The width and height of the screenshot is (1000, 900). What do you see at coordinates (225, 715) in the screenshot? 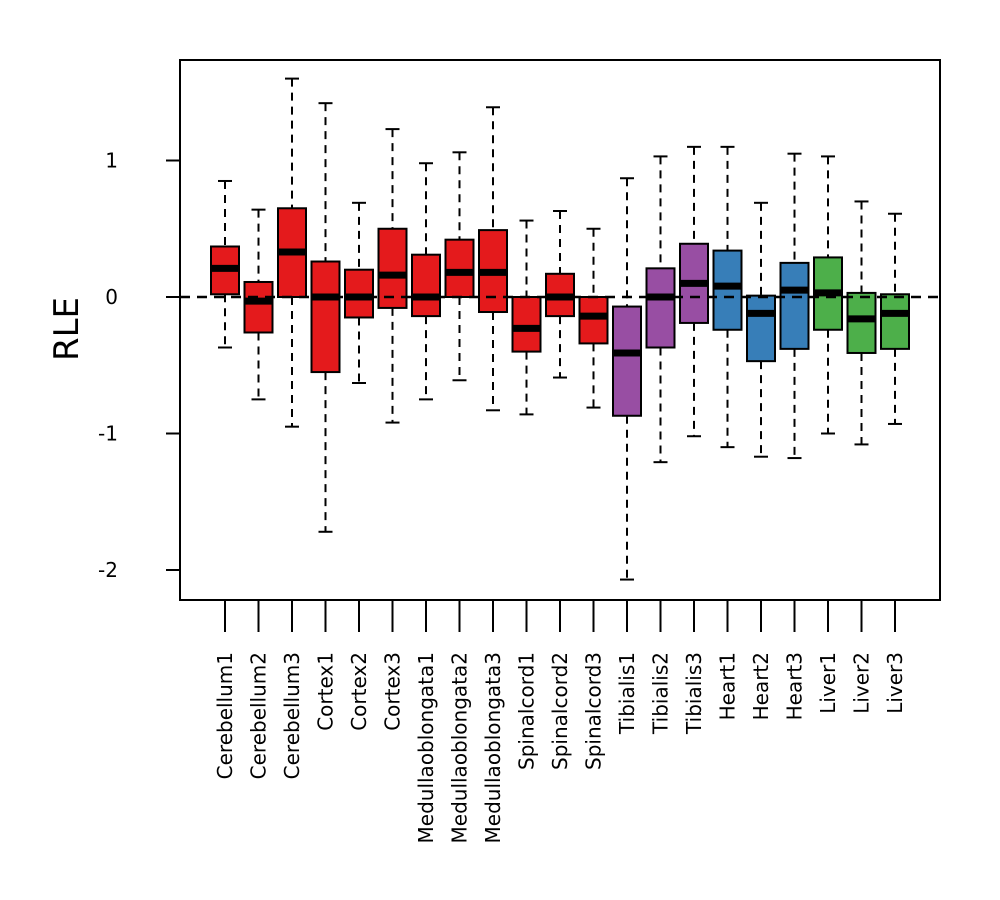
I see `x-tick-label: Cerebellum1` at bounding box center [225, 715].